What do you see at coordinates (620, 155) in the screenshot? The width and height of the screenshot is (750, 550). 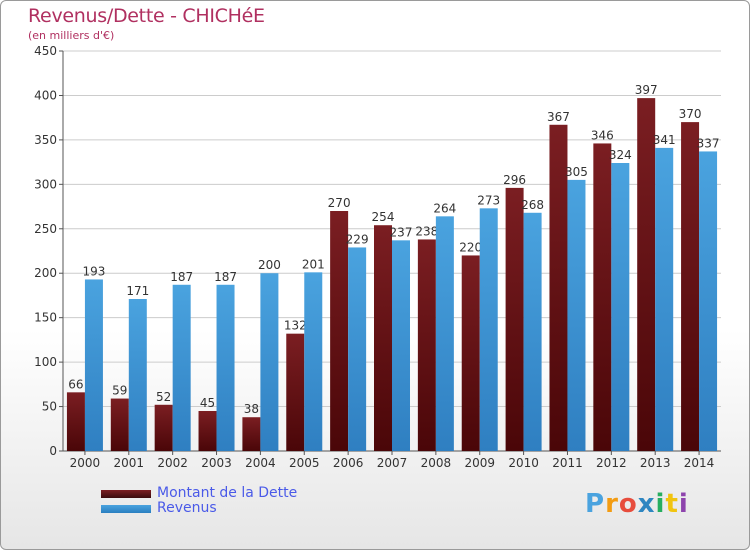 I see `data-label-revenus: 324` at bounding box center [620, 155].